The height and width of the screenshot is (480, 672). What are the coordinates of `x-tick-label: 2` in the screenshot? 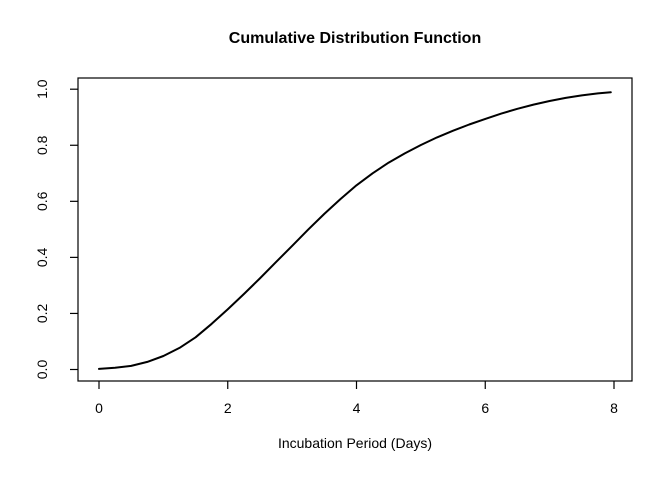 It's located at (228, 408).